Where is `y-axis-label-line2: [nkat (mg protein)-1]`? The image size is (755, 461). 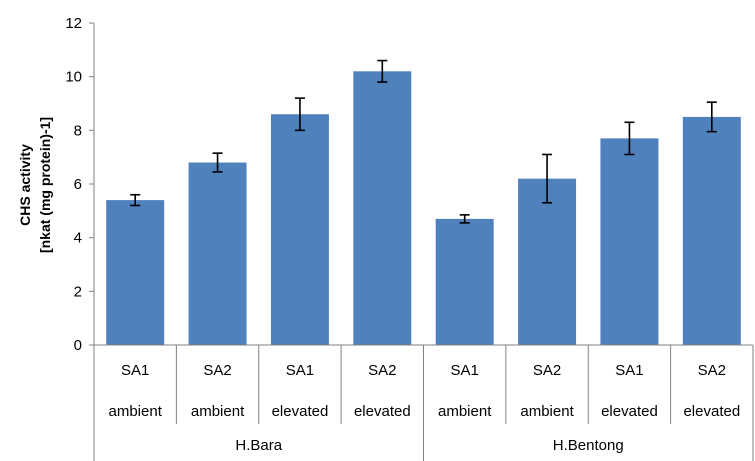
y-axis-label-line2: [nkat (mg protein)-1] is located at coordinates (45, 185).